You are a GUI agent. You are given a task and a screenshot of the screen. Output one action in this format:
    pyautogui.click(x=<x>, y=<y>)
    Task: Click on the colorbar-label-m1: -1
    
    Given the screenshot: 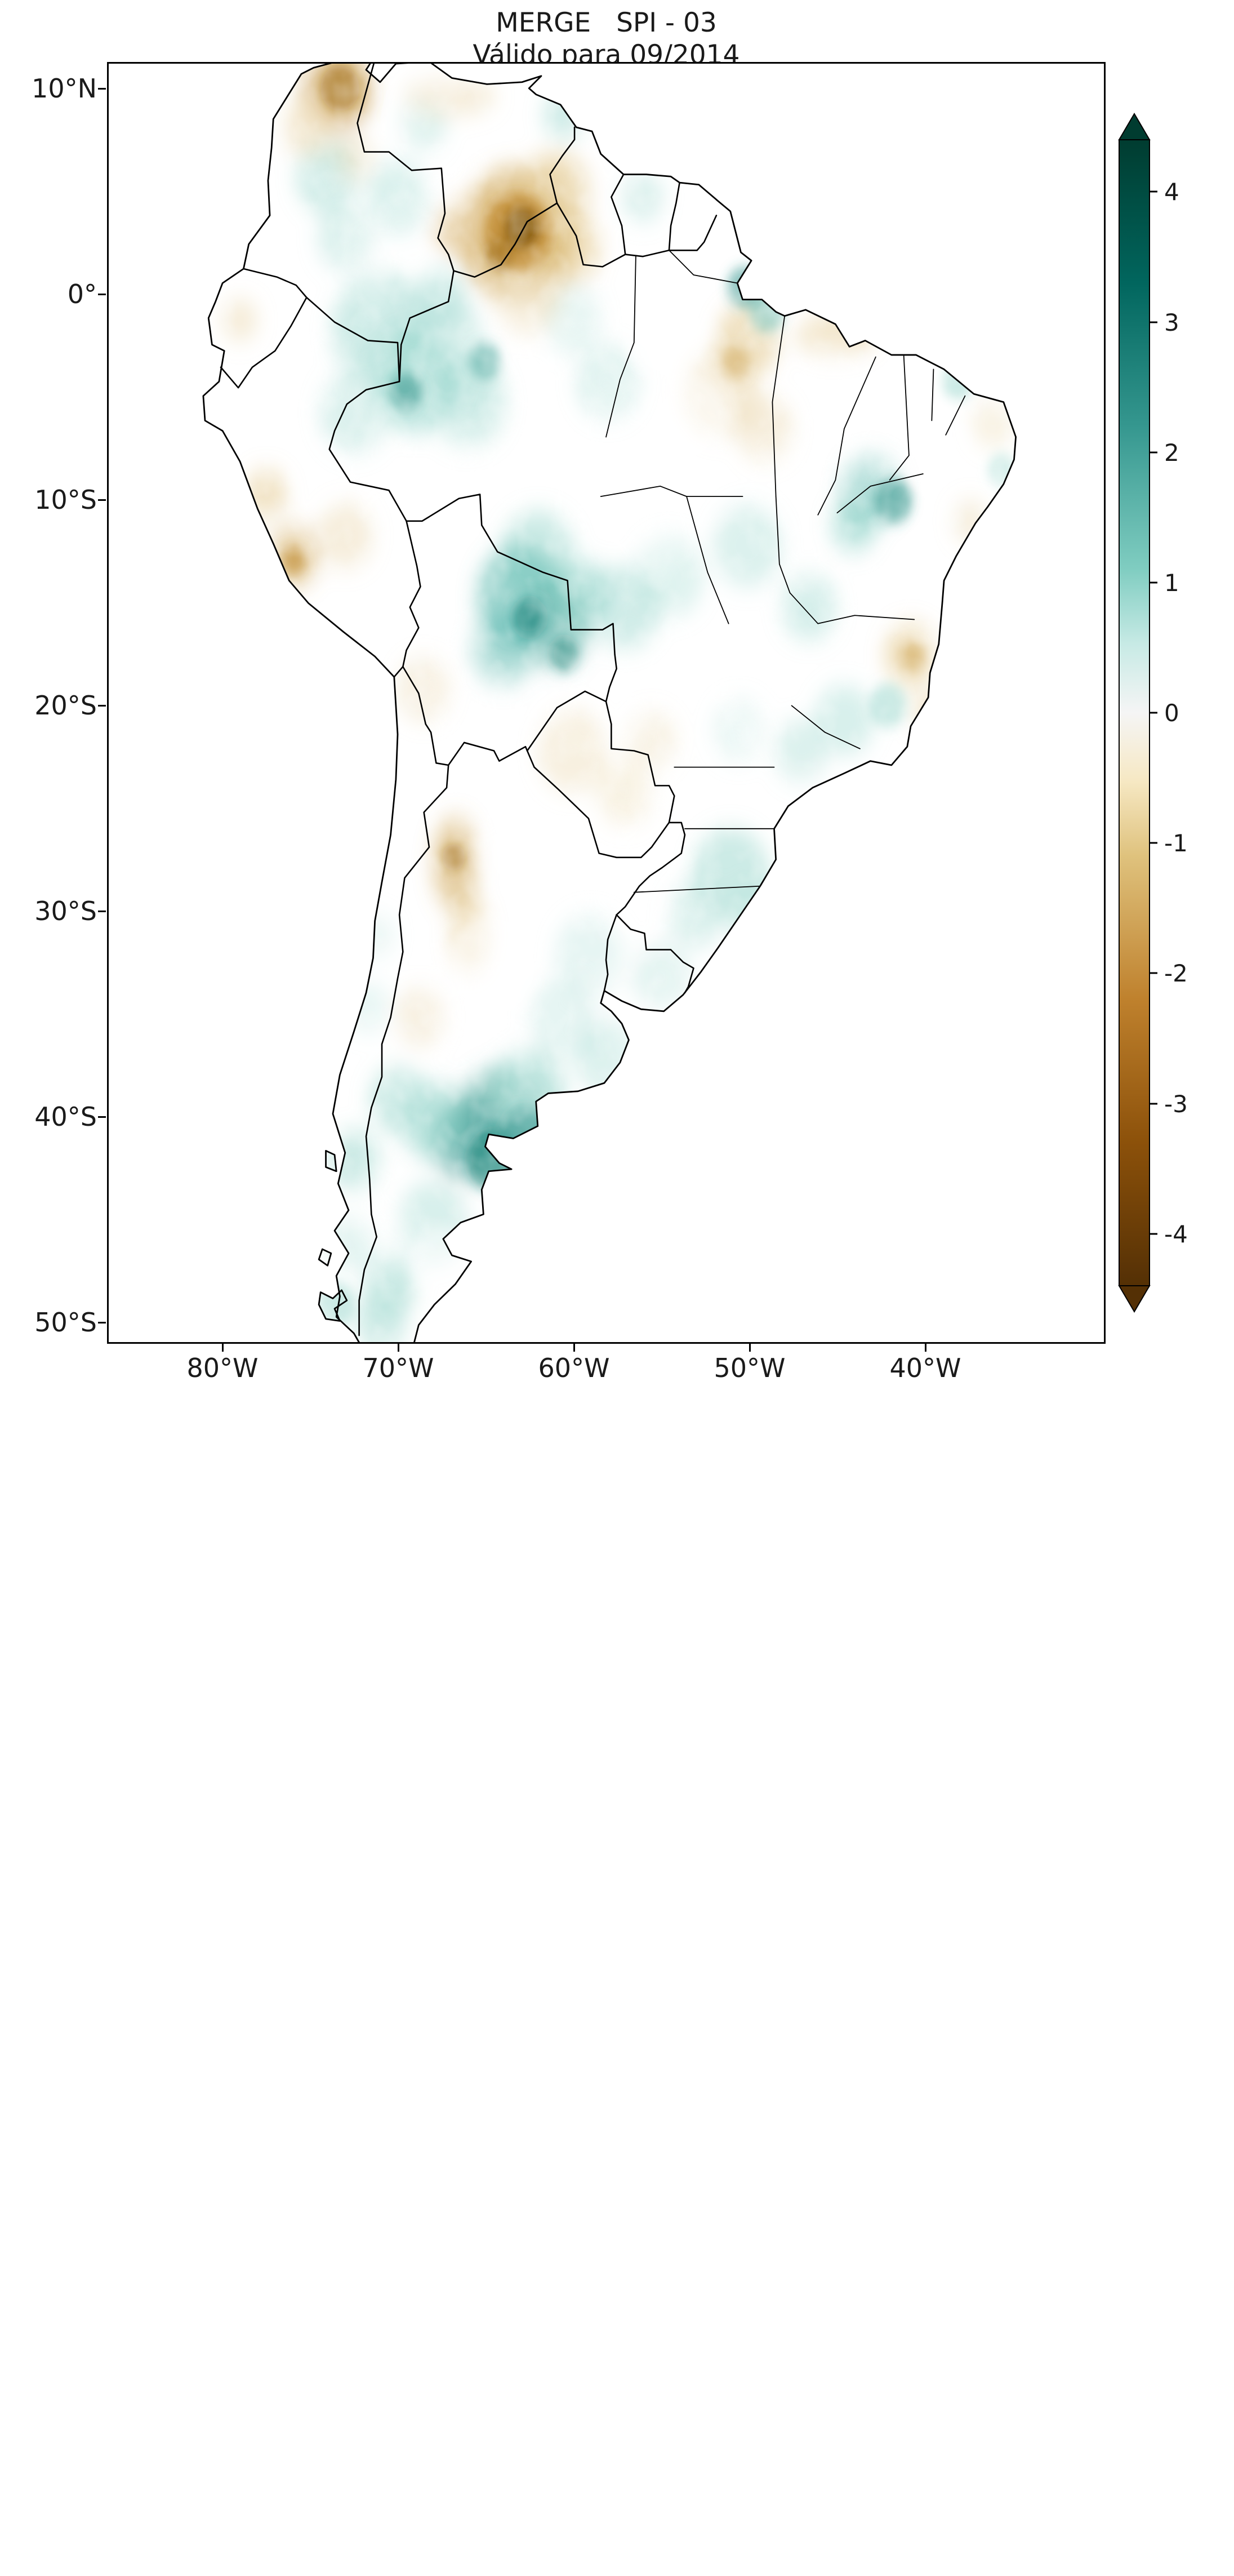 What is the action you would take?
    pyautogui.click(x=1176, y=843)
    